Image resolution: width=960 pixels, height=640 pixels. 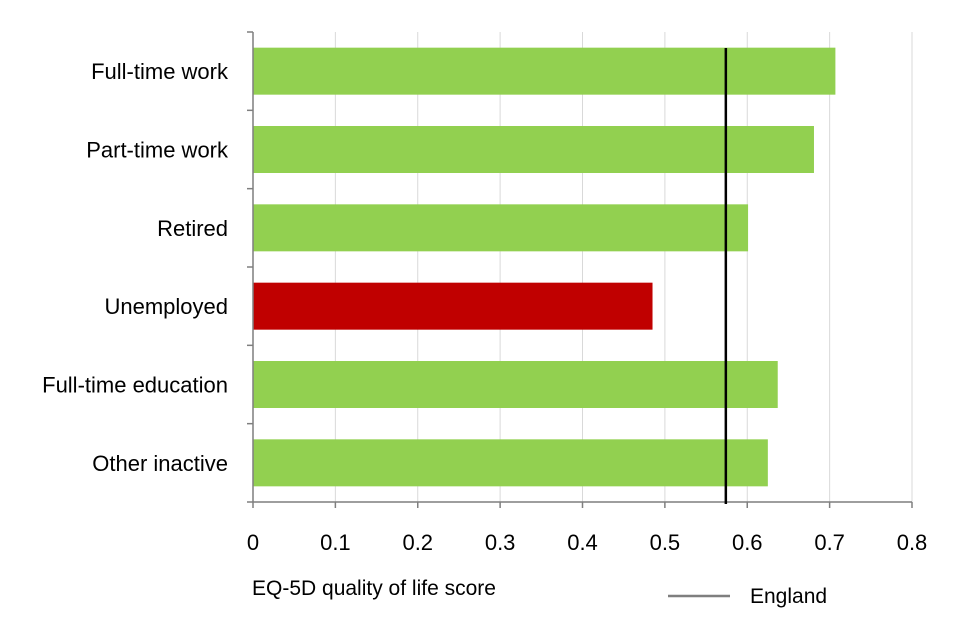 I want to click on category-label: Full-time work, so click(x=160, y=71).